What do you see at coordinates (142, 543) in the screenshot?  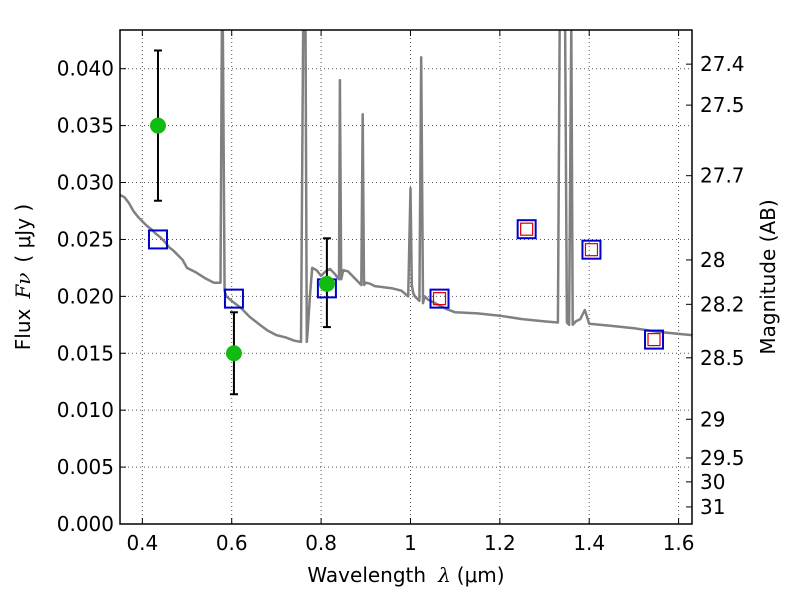 I see `x-tick-label: 0.4` at bounding box center [142, 543].